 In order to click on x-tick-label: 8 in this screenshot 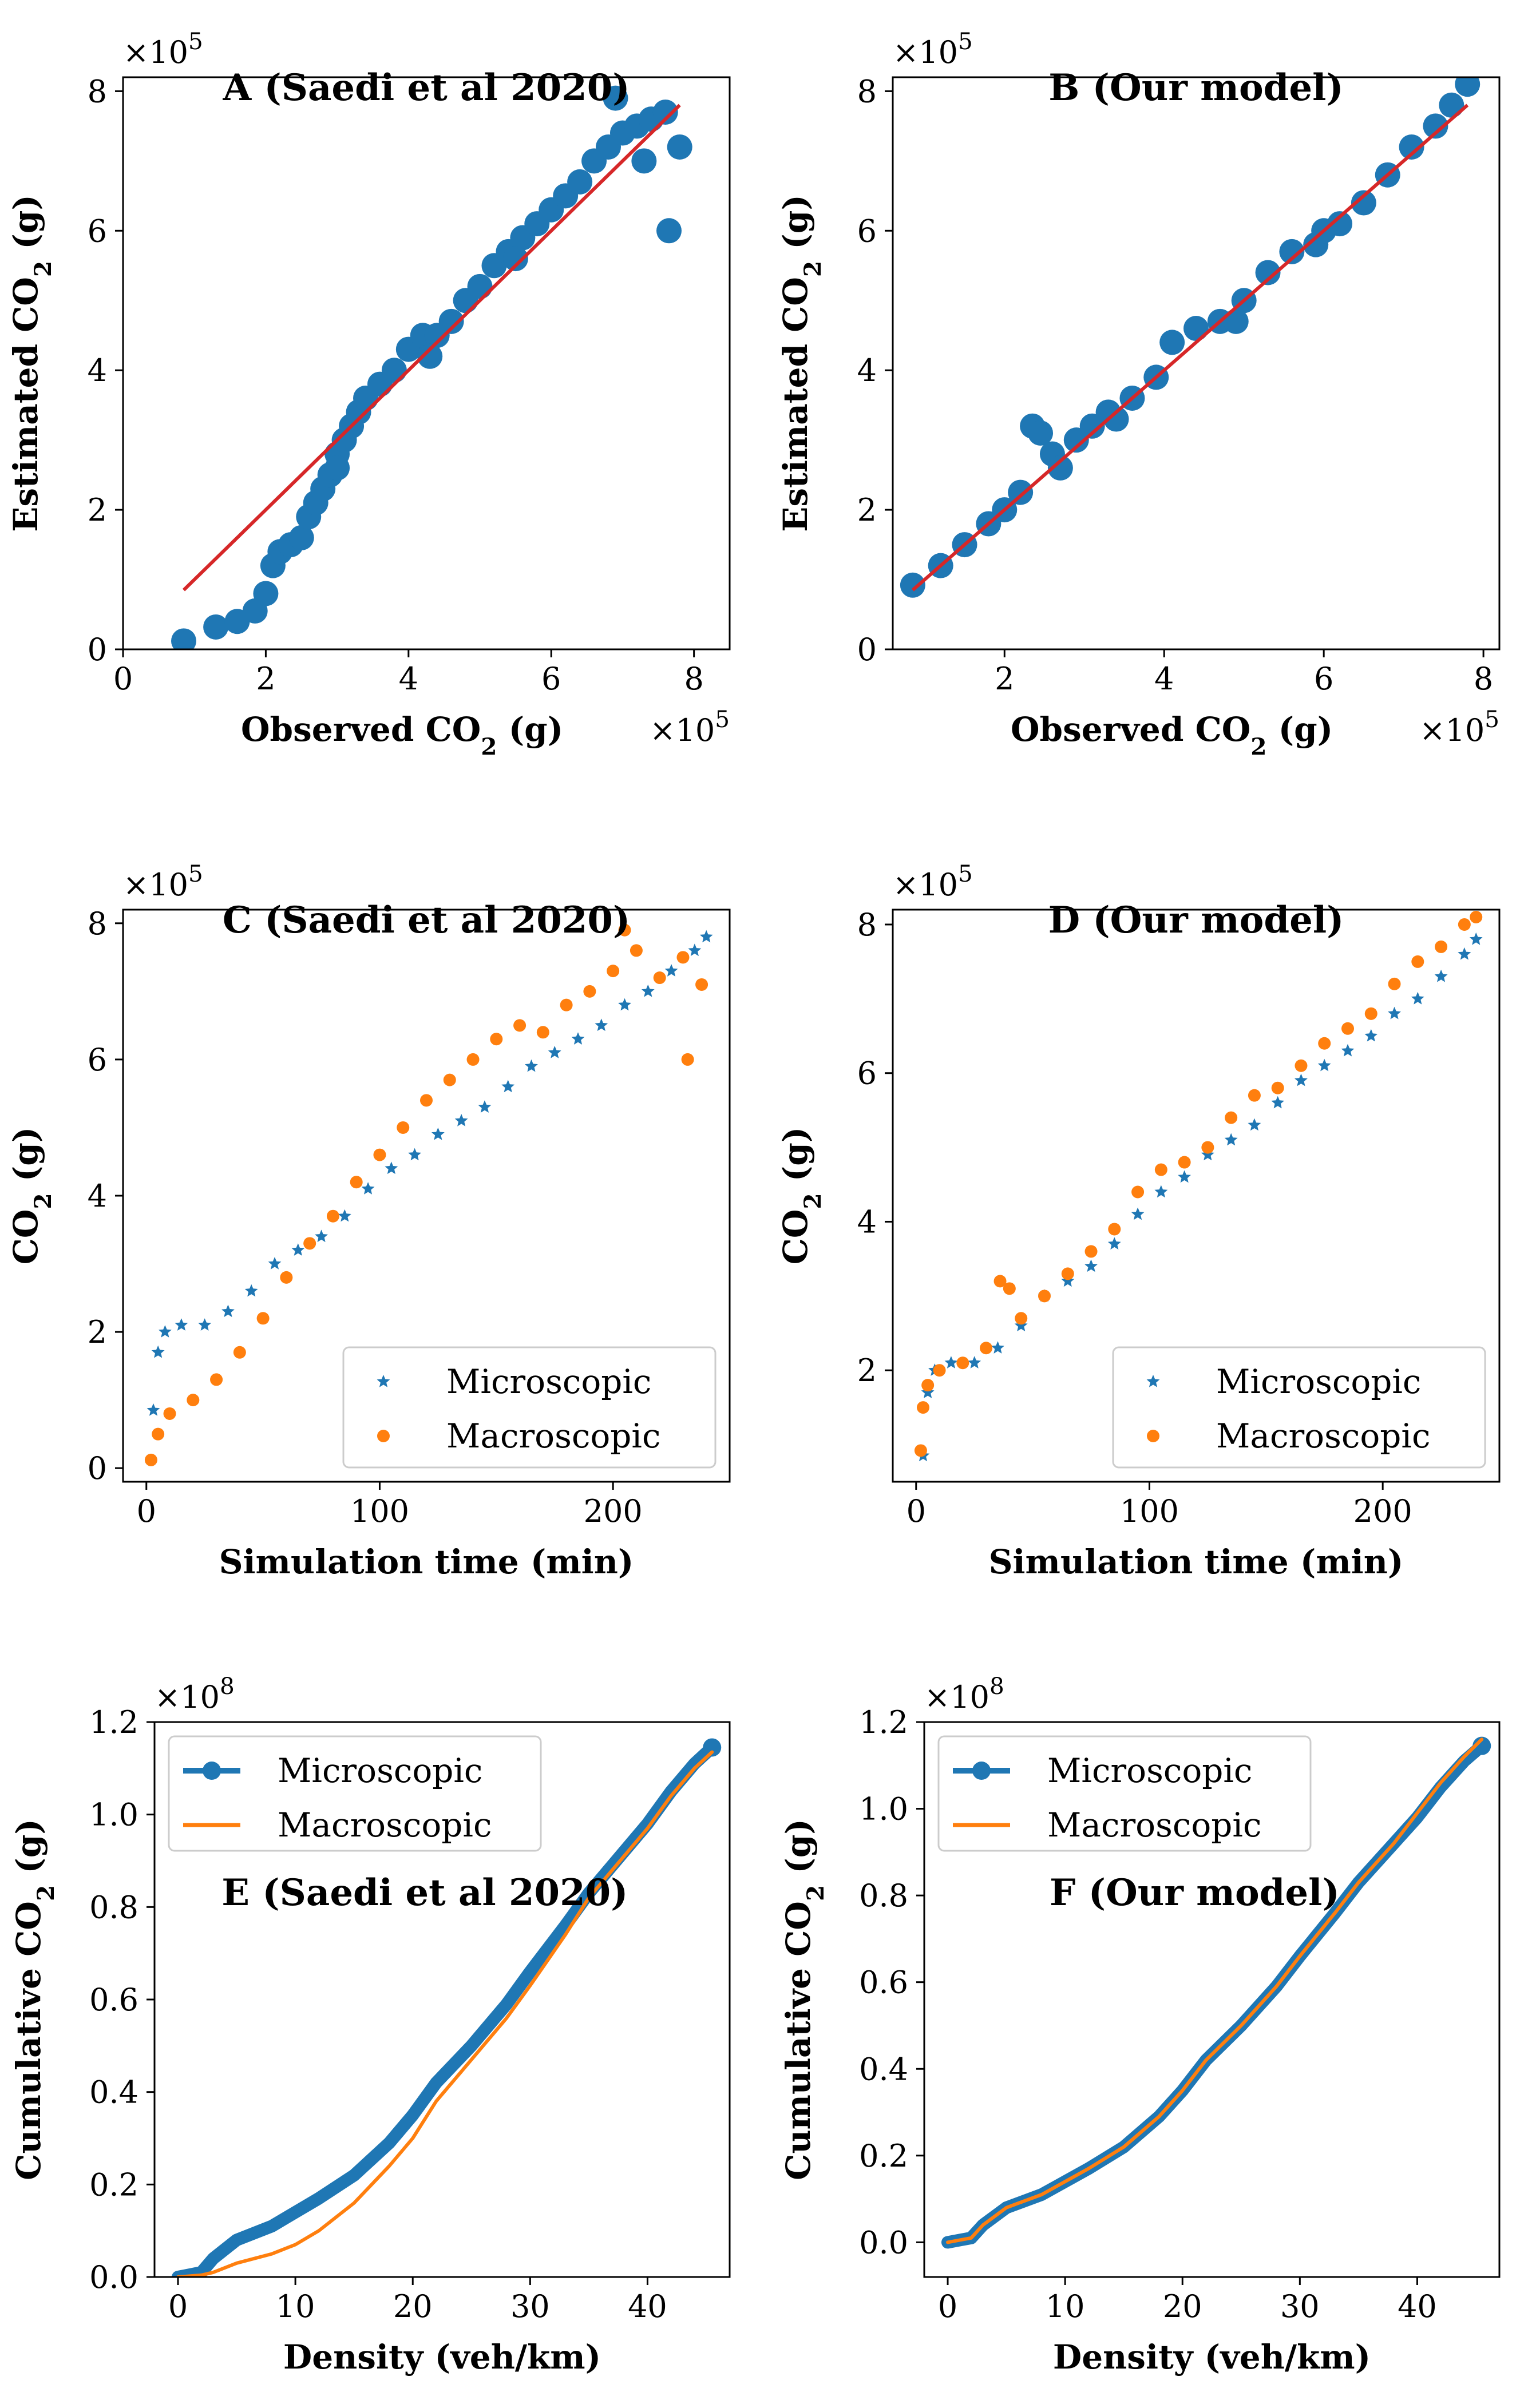, I will do `click(1483, 679)`.